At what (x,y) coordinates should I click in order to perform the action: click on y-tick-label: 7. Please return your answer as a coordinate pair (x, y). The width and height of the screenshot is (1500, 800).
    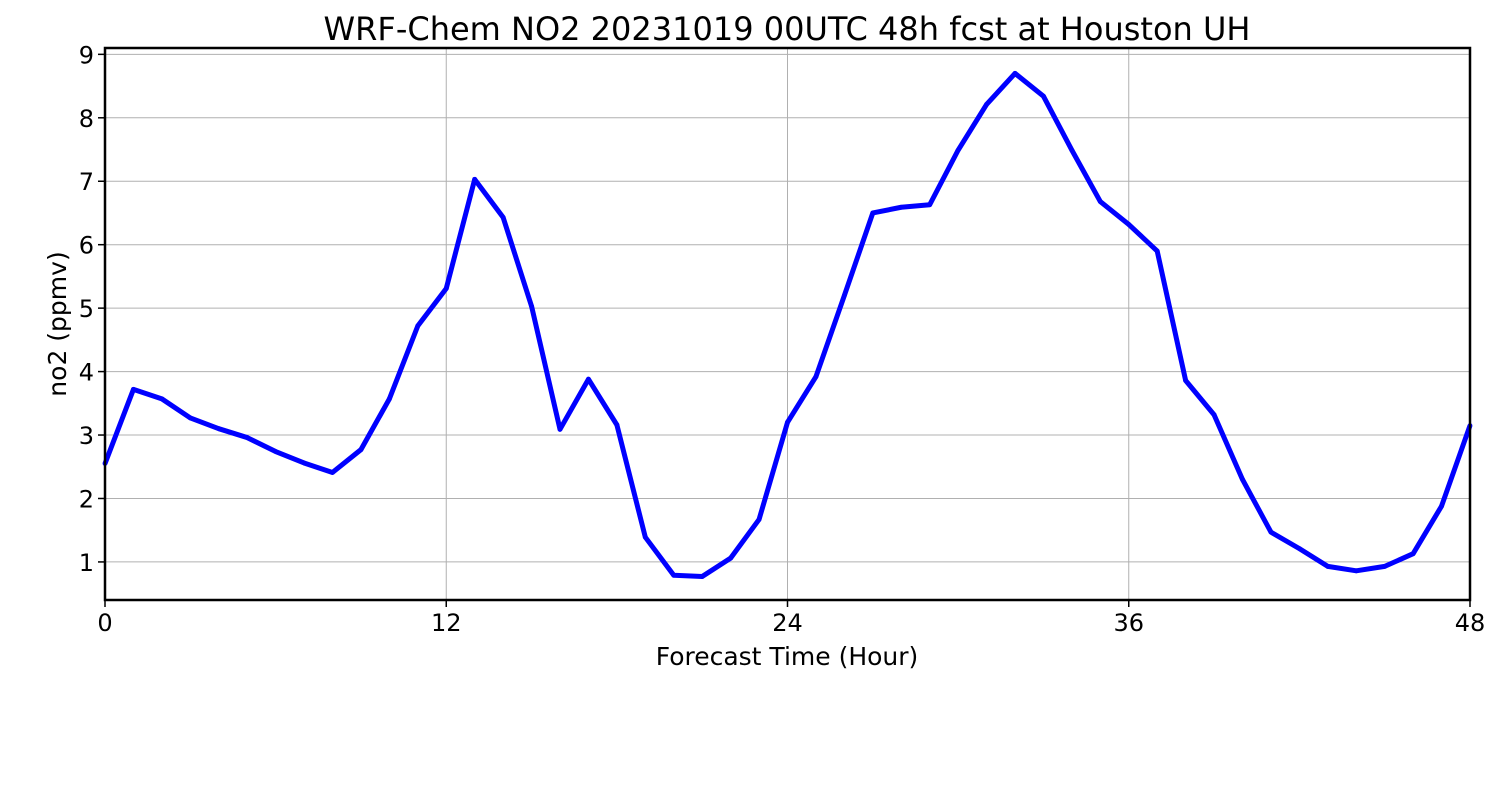
    Looking at the image, I should click on (86, 182).